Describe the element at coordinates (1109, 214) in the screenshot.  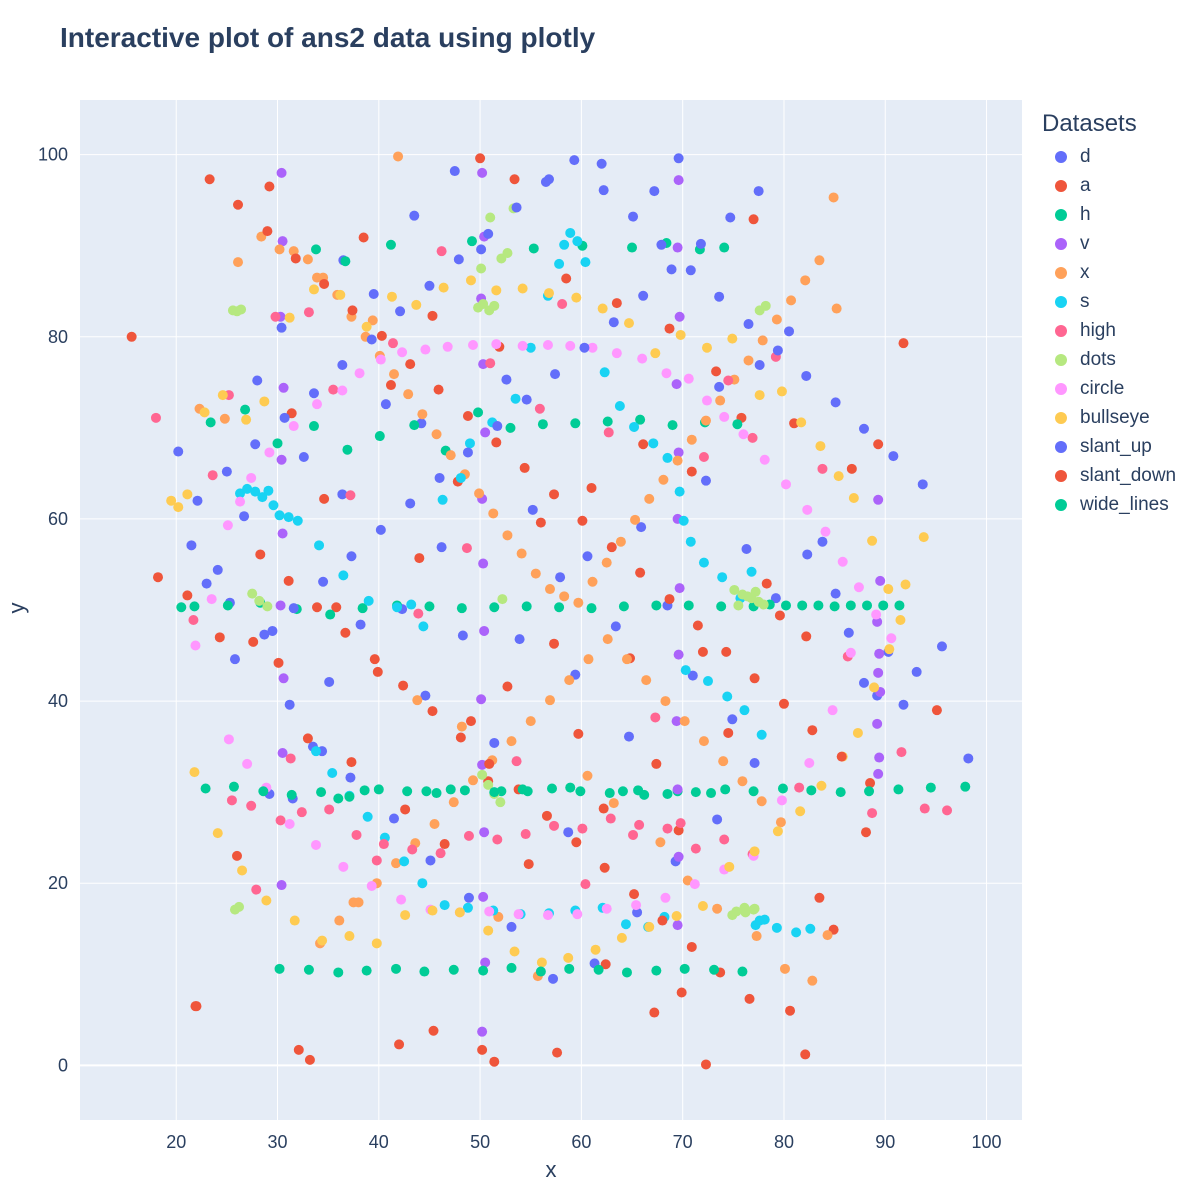
I see `legend-item-h: h` at that location.